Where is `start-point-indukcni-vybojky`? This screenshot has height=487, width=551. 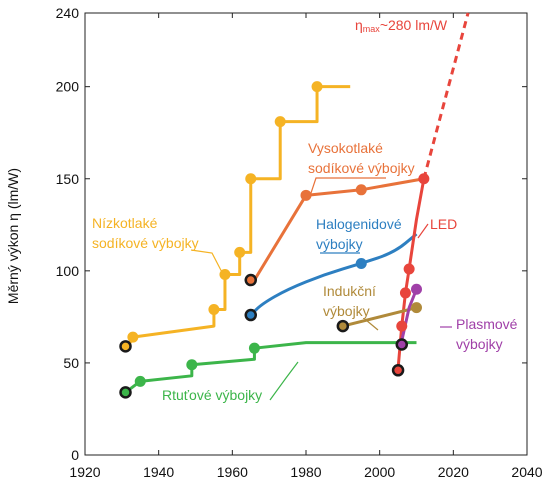 start-point-indukcni-vybojky is located at coordinates (343, 326).